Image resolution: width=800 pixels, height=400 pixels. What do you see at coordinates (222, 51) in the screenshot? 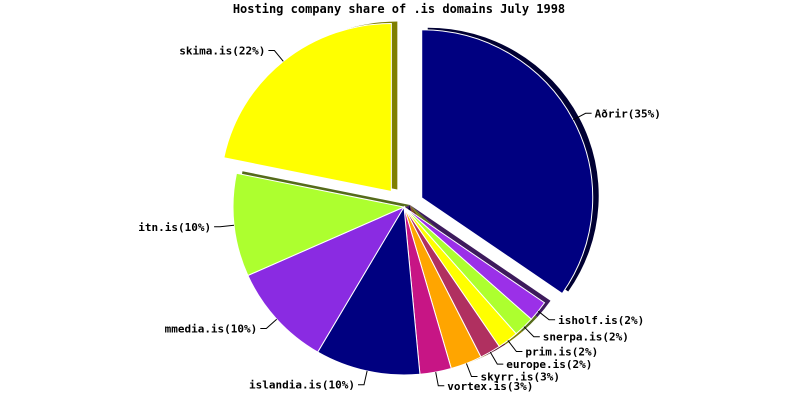
I see `slice-label-skima-is-22: skima.is(22%)` at bounding box center [222, 51].